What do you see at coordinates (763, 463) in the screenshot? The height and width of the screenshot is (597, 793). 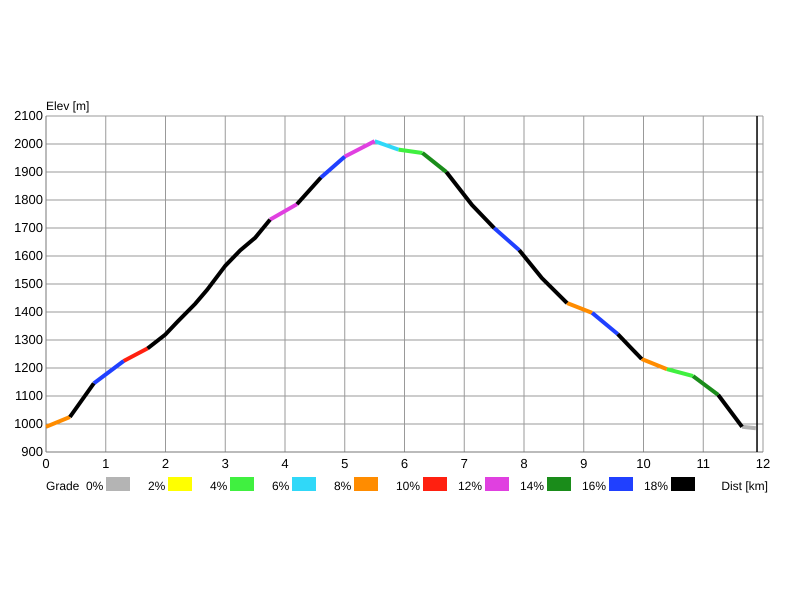 I see `x-tick-label: 12` at bounding box center [763, 463].